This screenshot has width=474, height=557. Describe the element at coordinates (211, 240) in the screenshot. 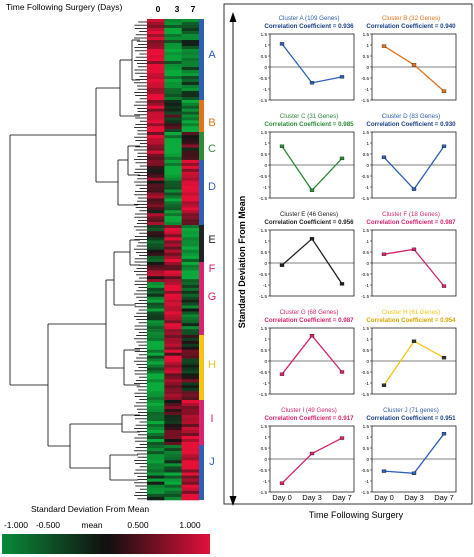

I see `cluster-letter: E` at that location.